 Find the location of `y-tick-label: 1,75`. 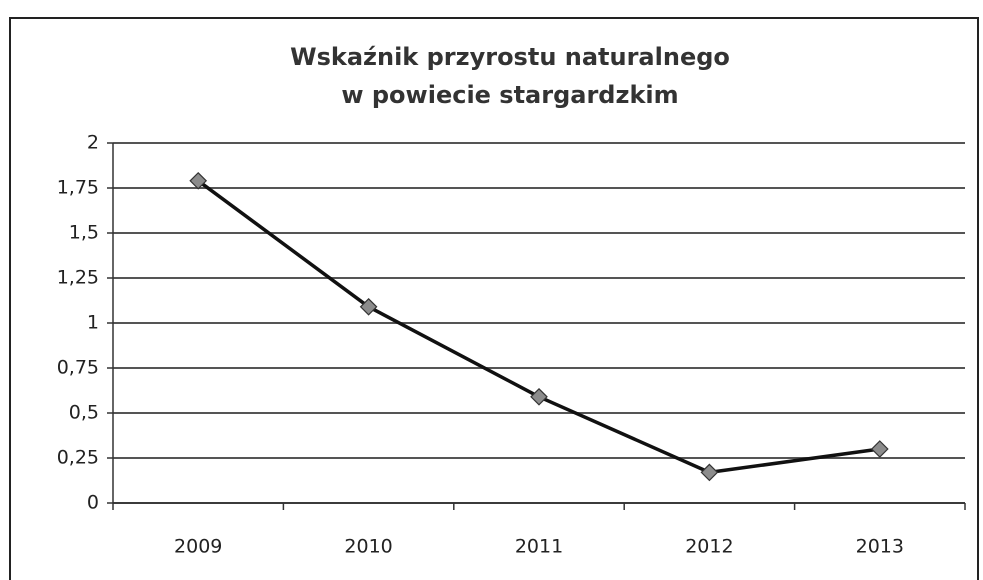

y-tick-label: 1,75 is located at coordinates (78, 188).